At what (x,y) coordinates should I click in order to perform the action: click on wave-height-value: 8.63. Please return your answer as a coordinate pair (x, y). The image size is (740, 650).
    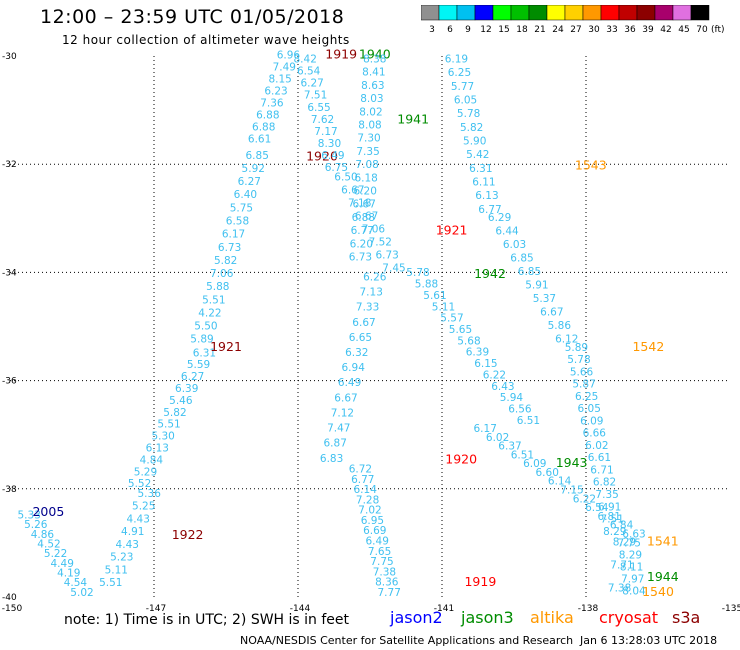
    Looking at the image, I should click on (372, 86).